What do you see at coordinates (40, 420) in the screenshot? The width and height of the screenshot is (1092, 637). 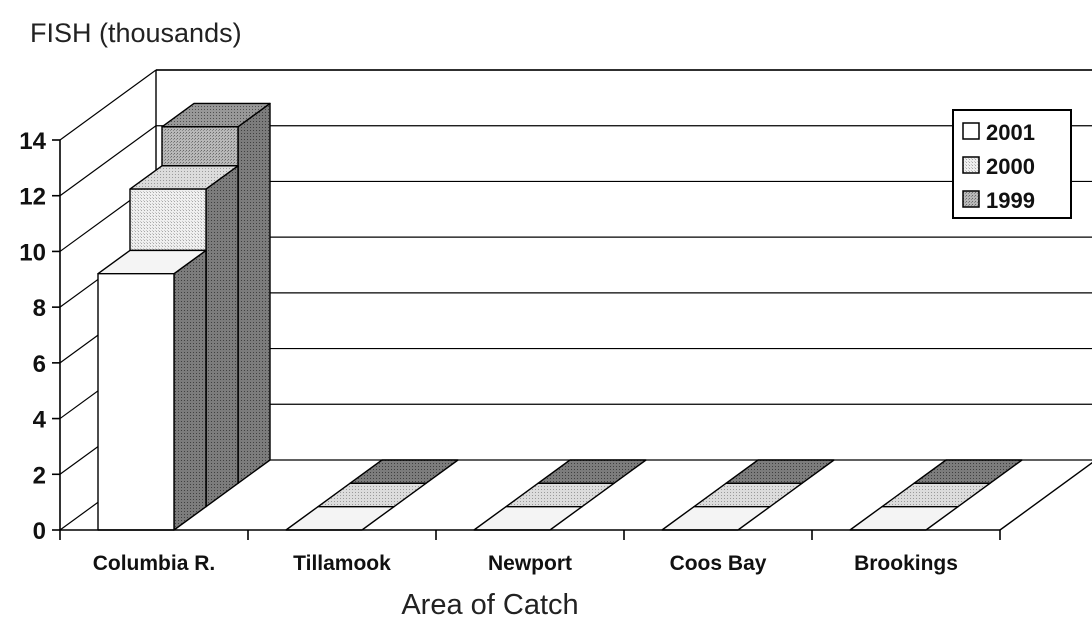 I see `y-tick-label-4: 4` at bounding box center [40, 420].